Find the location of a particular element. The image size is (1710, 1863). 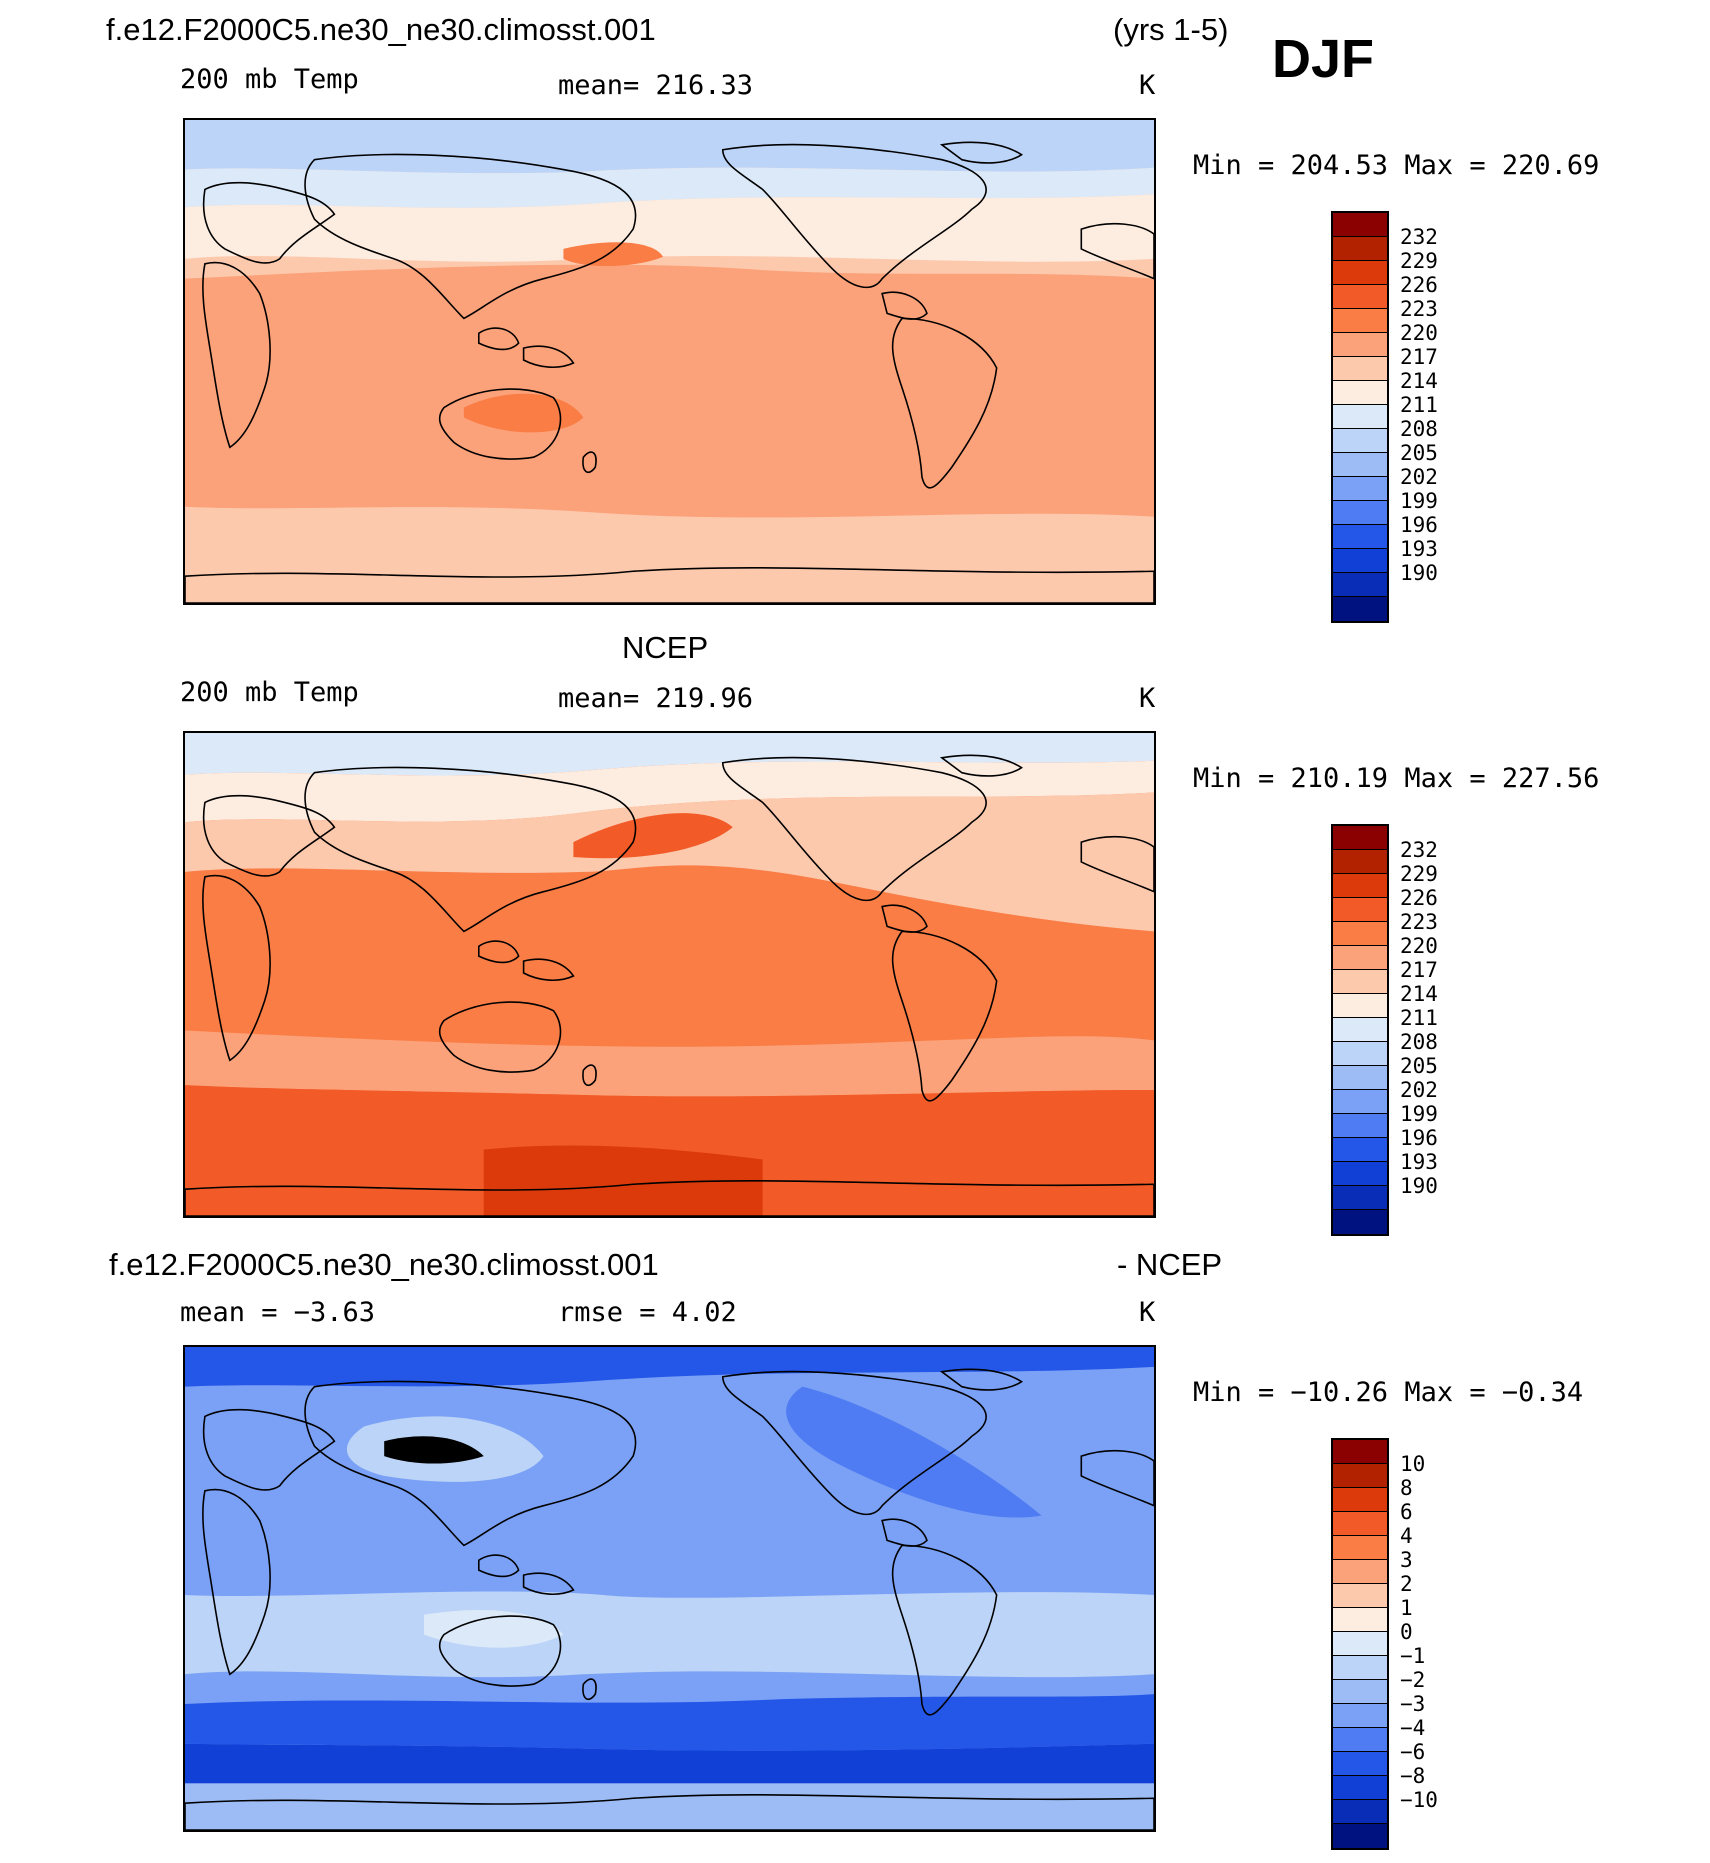

colorbar-tick-label: 223 is located at coordinates (1419, 309).